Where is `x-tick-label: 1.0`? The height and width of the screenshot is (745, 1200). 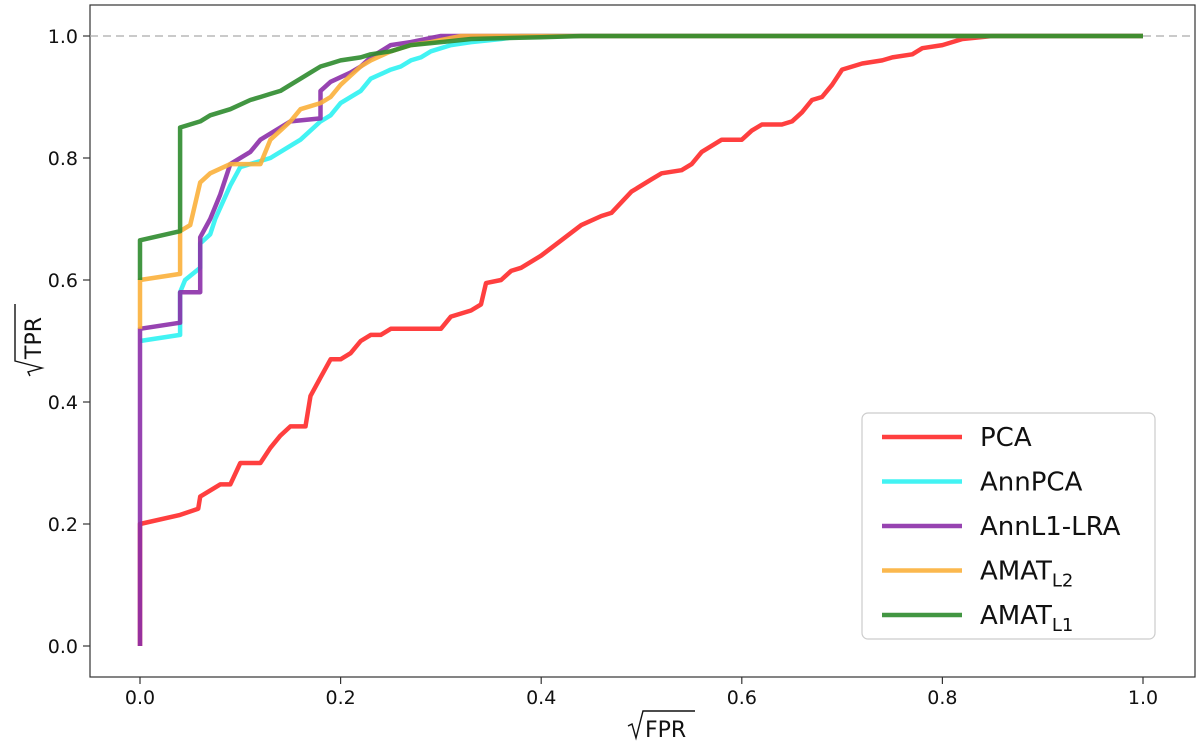
x-tick-label: 1.0 is located at coordinates (1143, 698).